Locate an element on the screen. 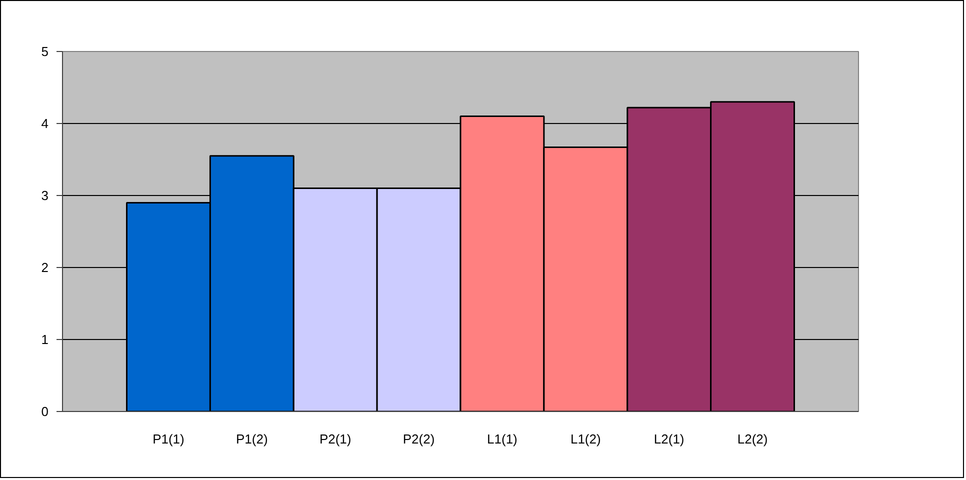 This screenshot has height=480, width=966. y-tick-label: 1 is located at coordinates (45, 339).